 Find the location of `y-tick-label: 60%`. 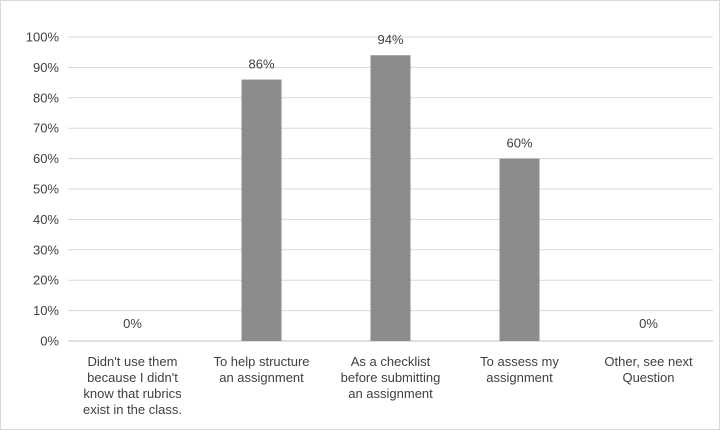

y-tick-label: 60% is located at coordinates (46, 158).